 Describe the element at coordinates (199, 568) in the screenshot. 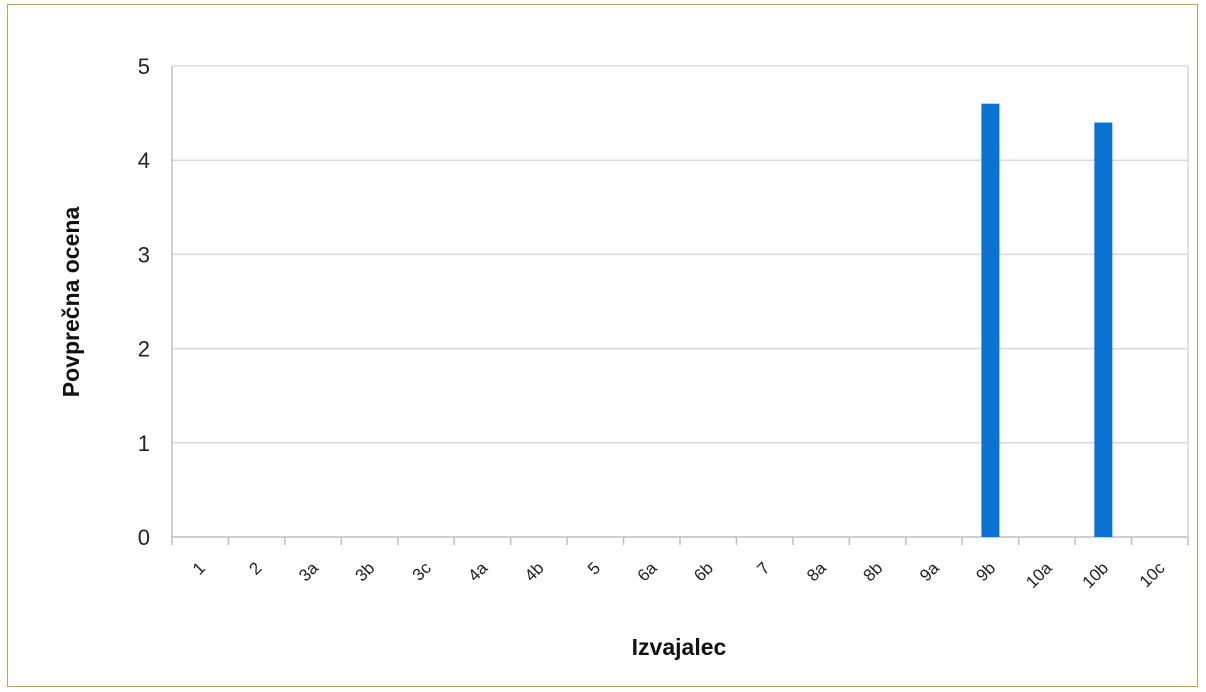

I see `x-tick-label-1: 1` at that location.